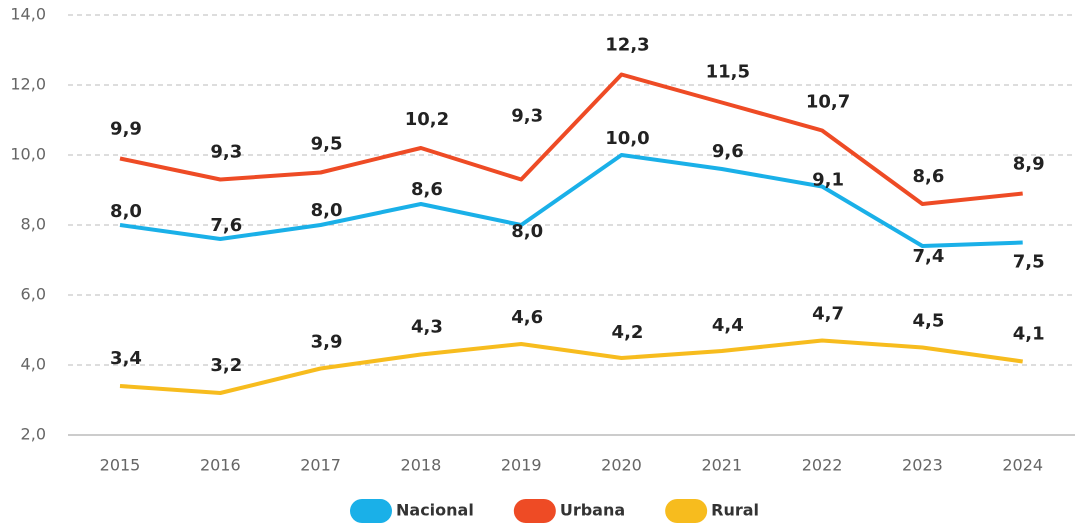  I want to click on data-label: 7,6, so click(226, 225).